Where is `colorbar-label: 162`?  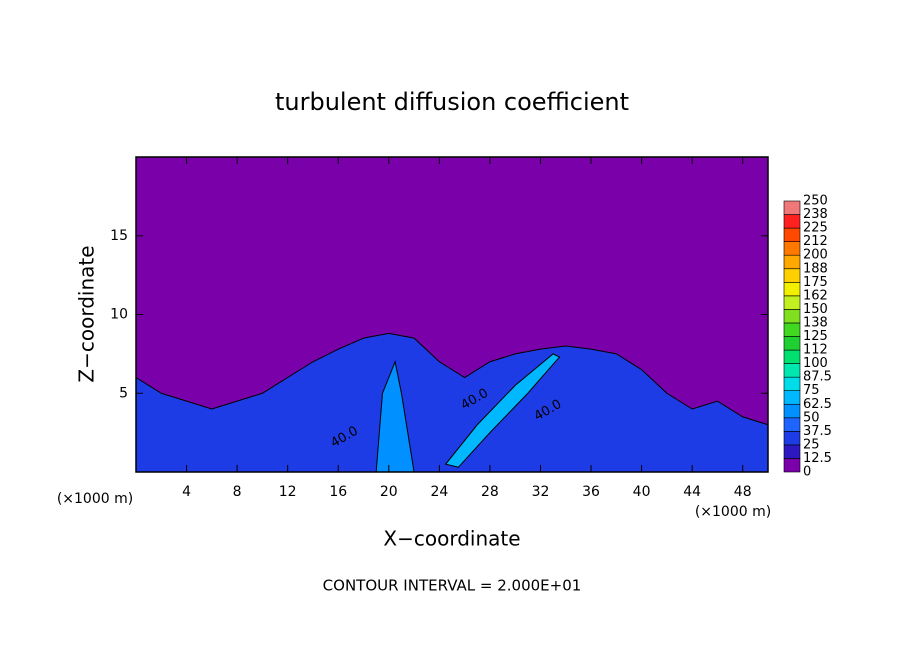 colorbar-label: 162 is located at coordinates (815, 295).